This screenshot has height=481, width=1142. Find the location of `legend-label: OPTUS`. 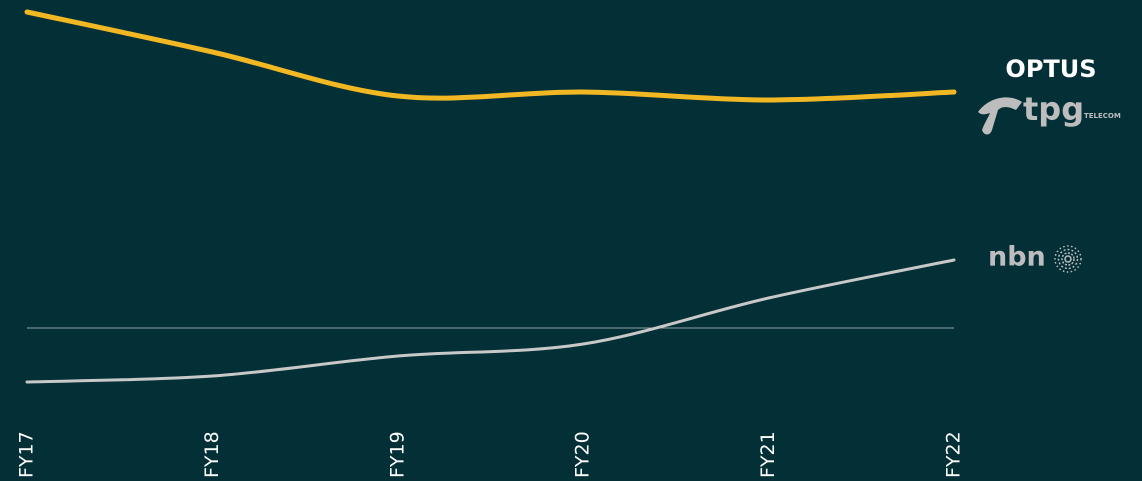

legend-label: OPTUS is located at coordinates (1050, 69).